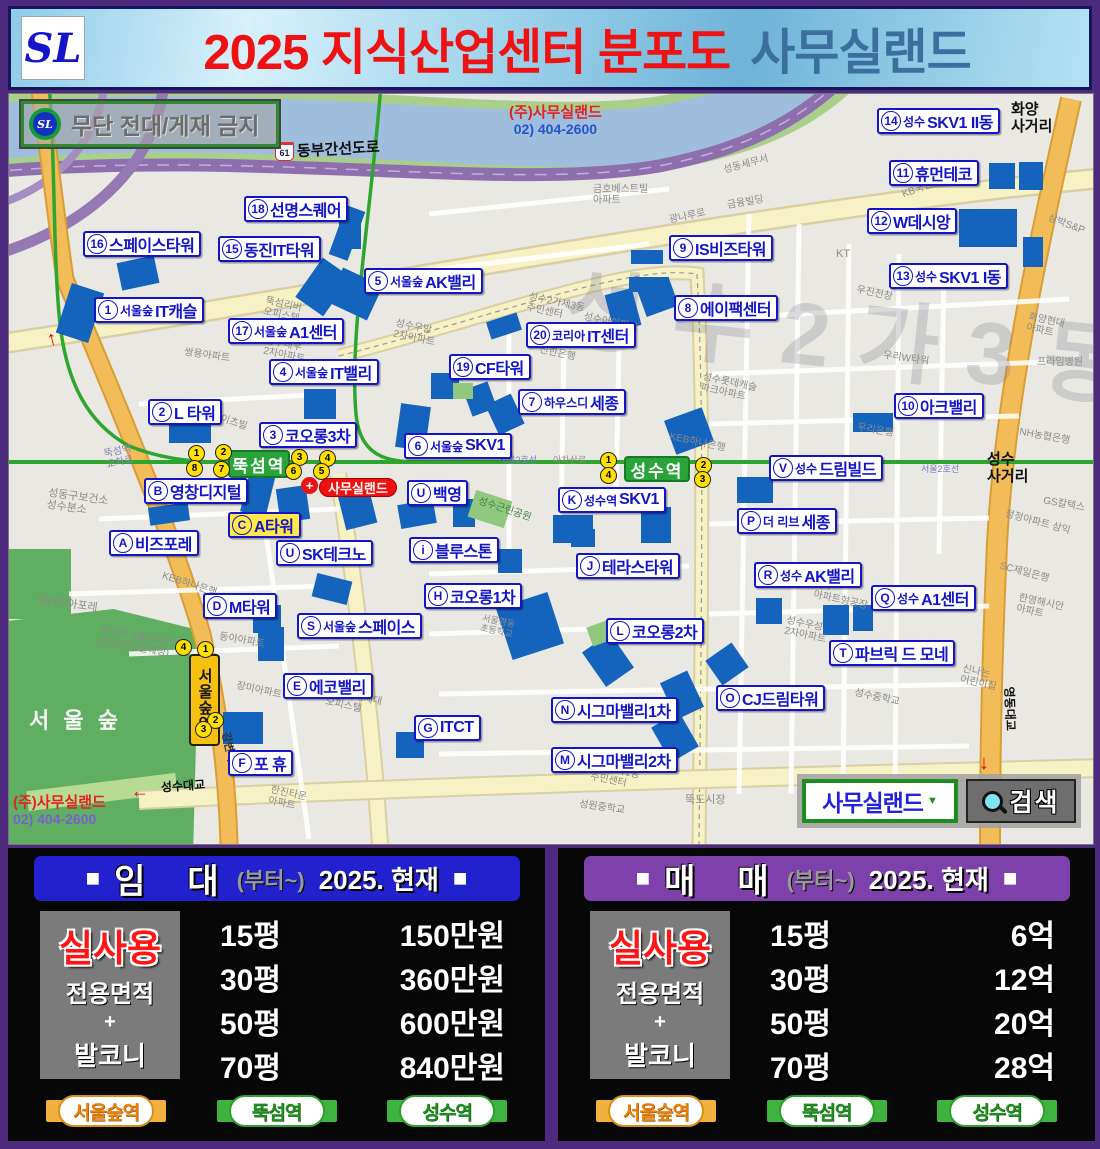 The image size is (1100, 1149). Describe the element at coordinates (912, 977) in the screenshot. I see `price-row: 30평 12억` at that location.